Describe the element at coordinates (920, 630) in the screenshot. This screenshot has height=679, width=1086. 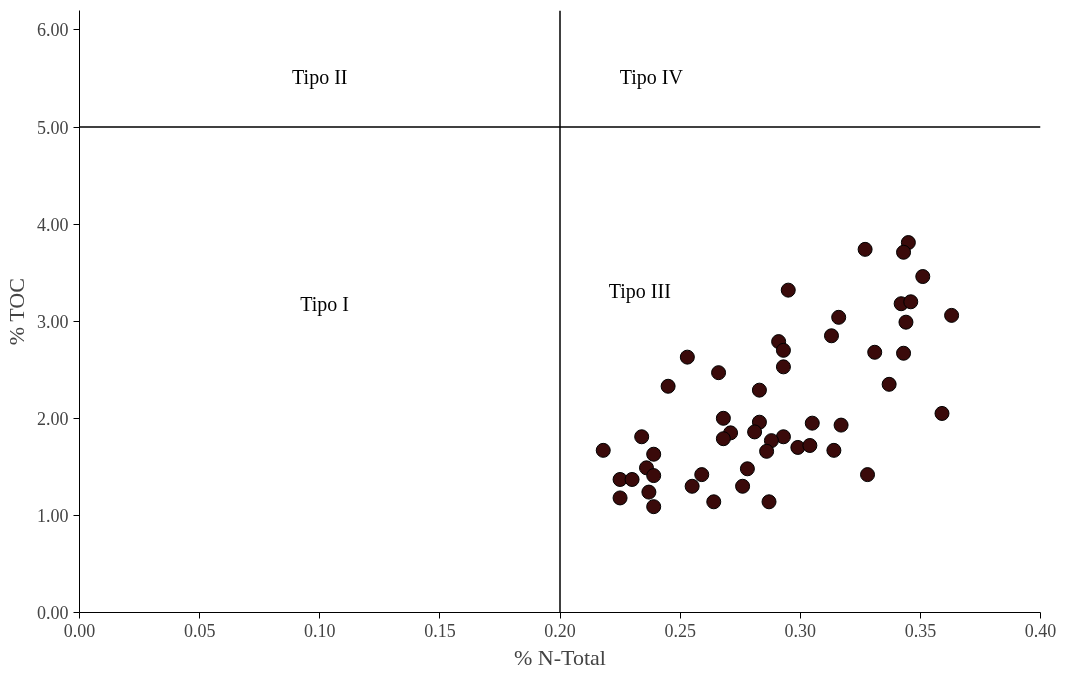
I see `x-tick-label: 0.35` at that location.